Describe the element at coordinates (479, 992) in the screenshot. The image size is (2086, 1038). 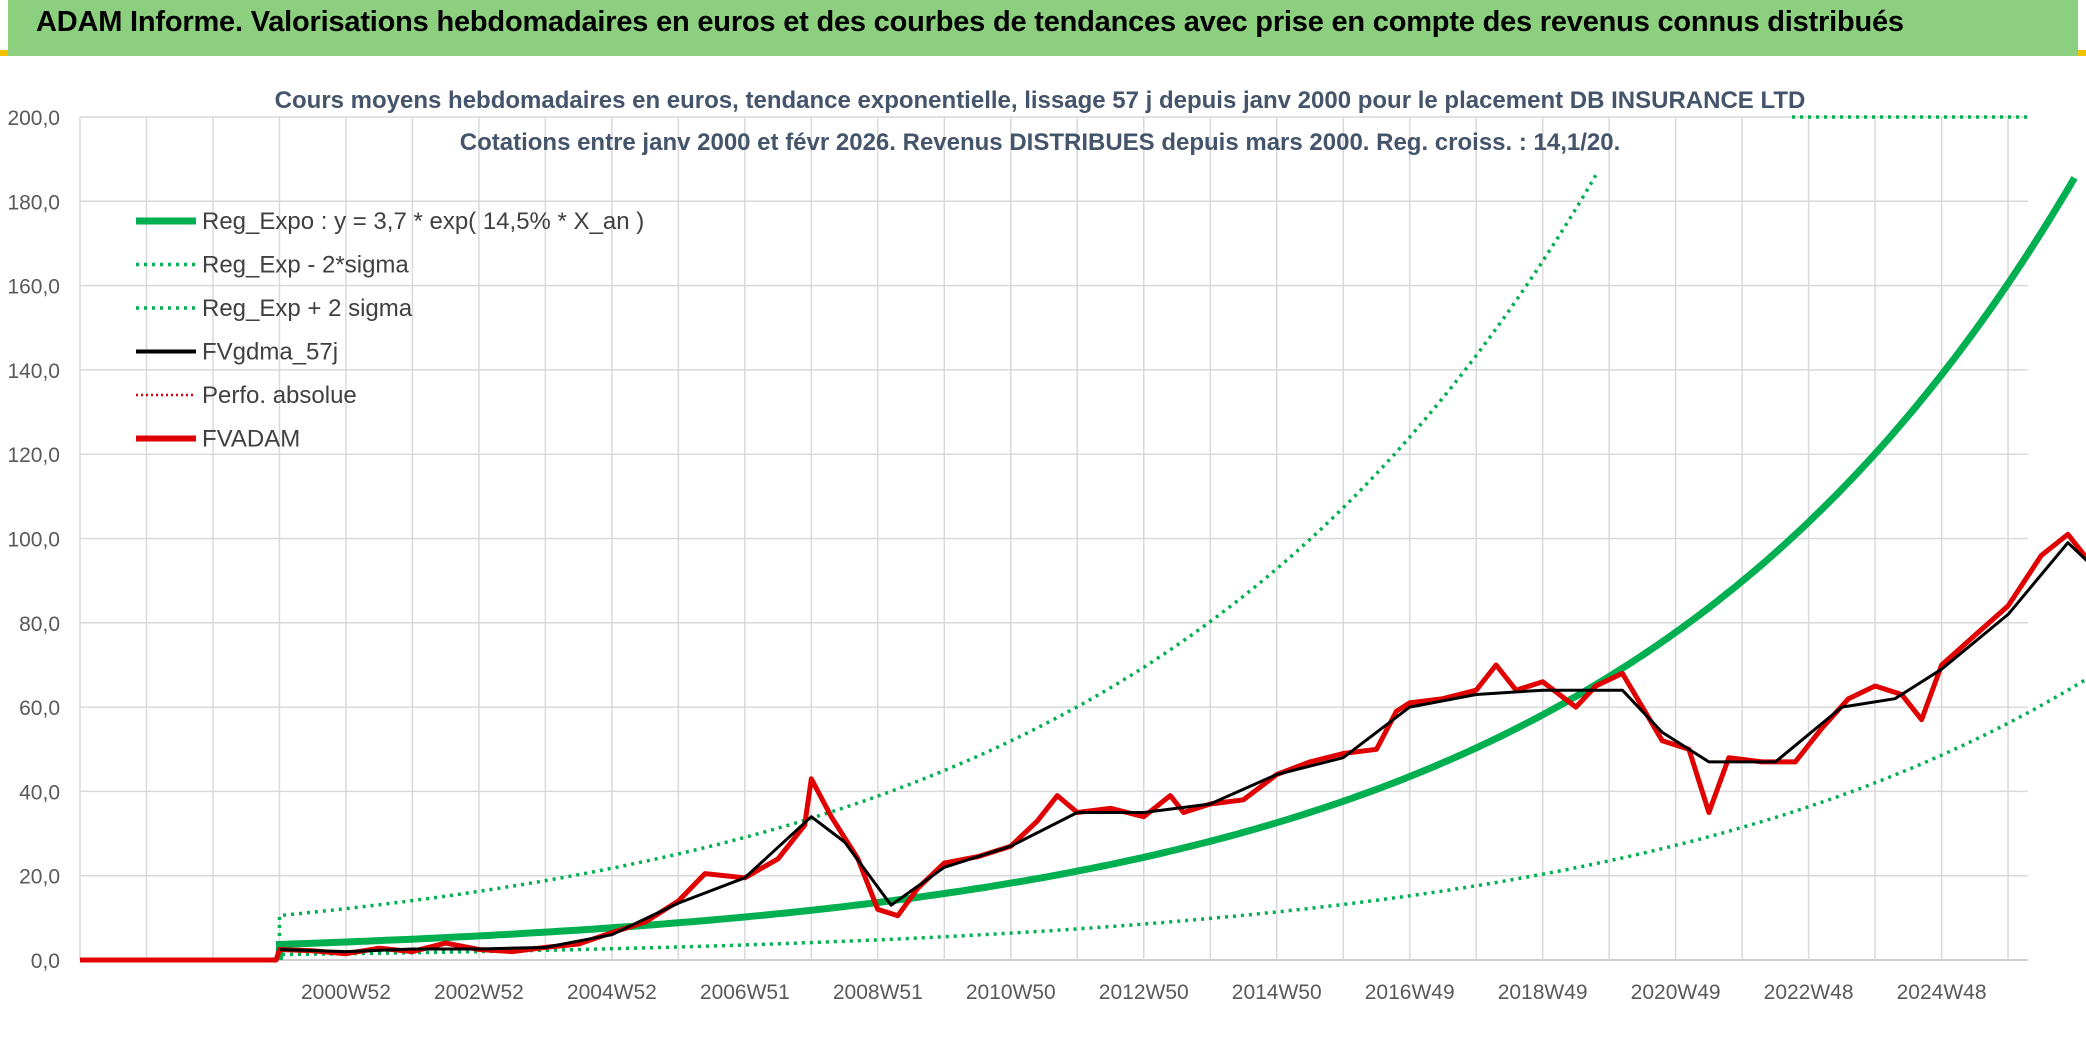
I see `x-tick-label: 2002W52` at that location.